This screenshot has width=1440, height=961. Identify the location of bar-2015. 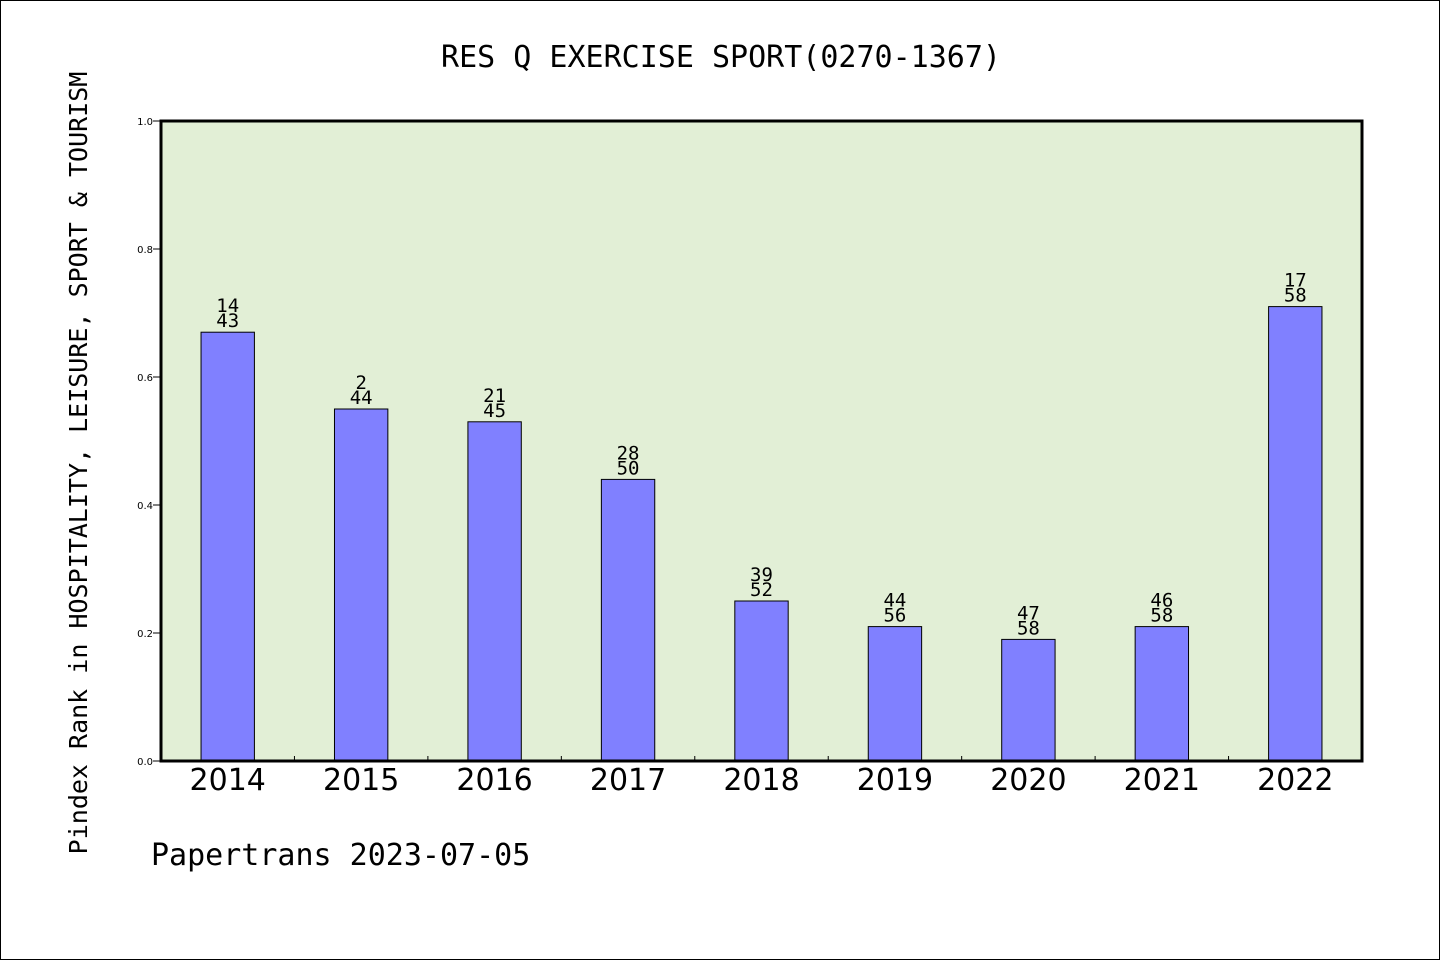
(361, 585).